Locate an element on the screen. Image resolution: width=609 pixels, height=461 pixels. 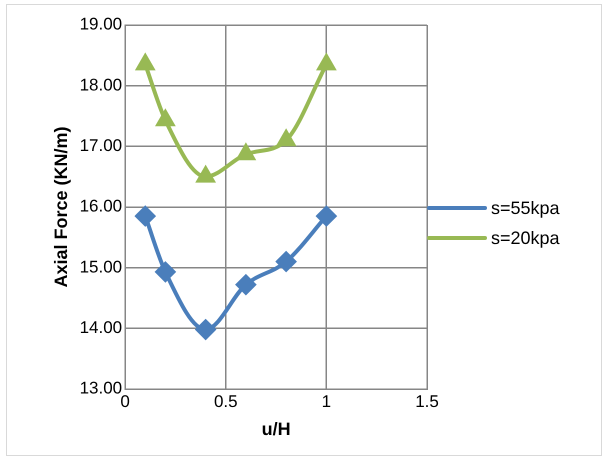
x-axis-title: u/H is located at coordinates (276, 429).